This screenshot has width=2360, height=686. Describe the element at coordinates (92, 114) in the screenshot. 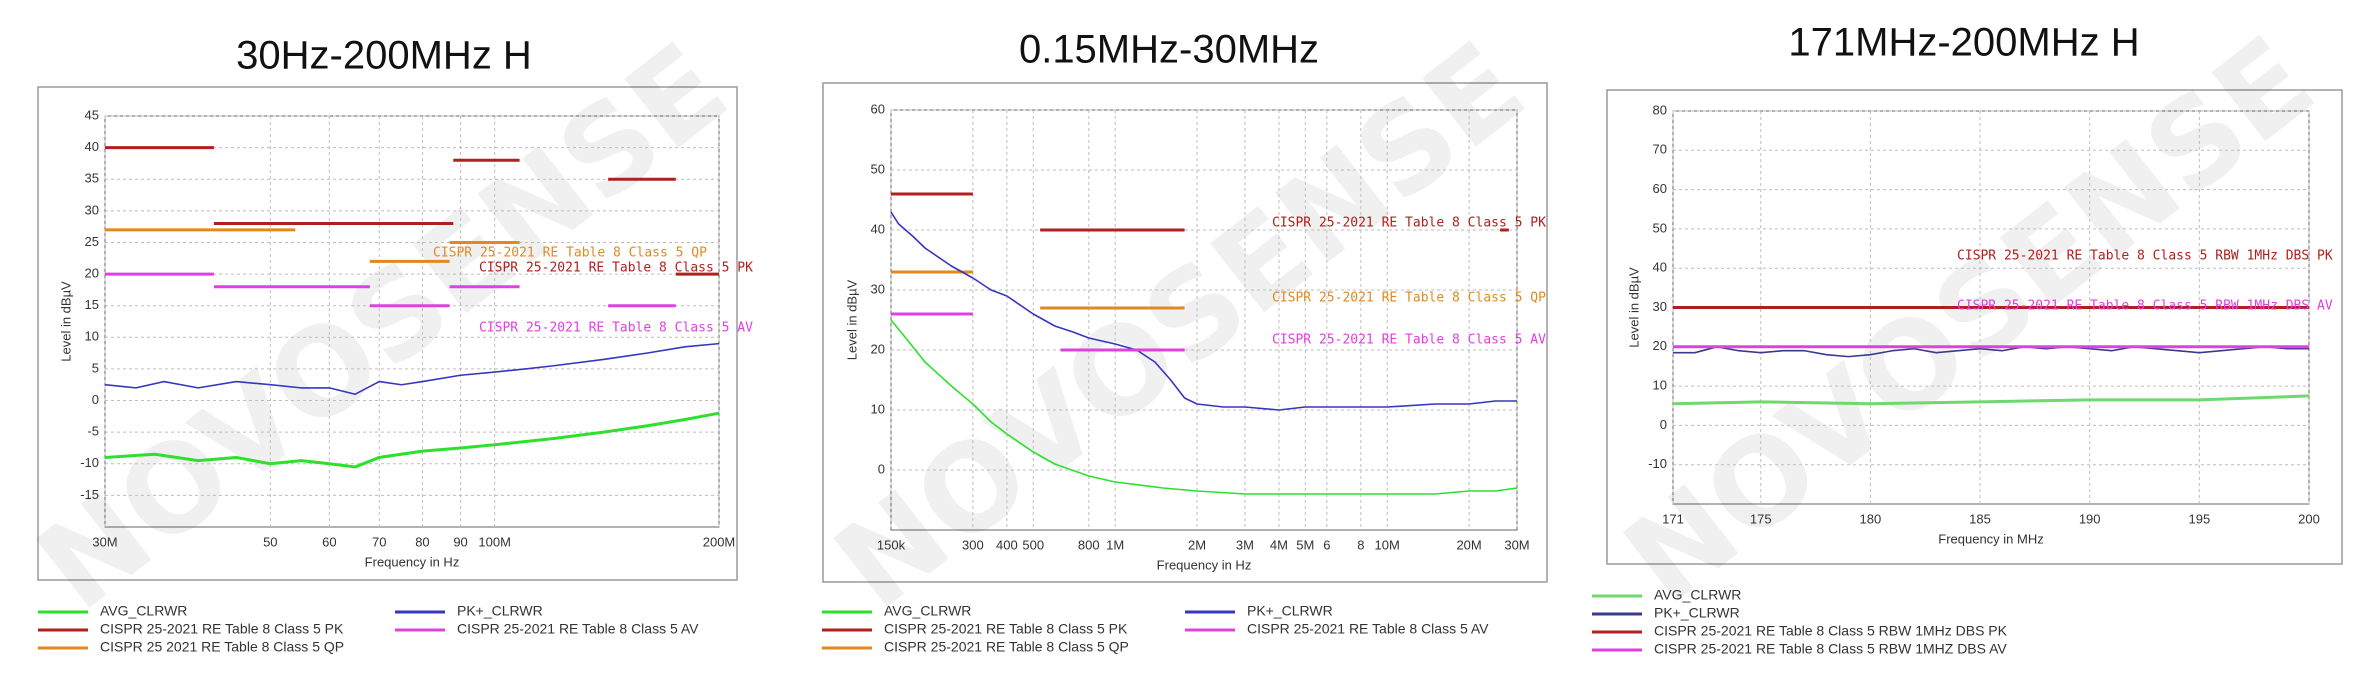

I see `y-tick-label: 45` at that location.